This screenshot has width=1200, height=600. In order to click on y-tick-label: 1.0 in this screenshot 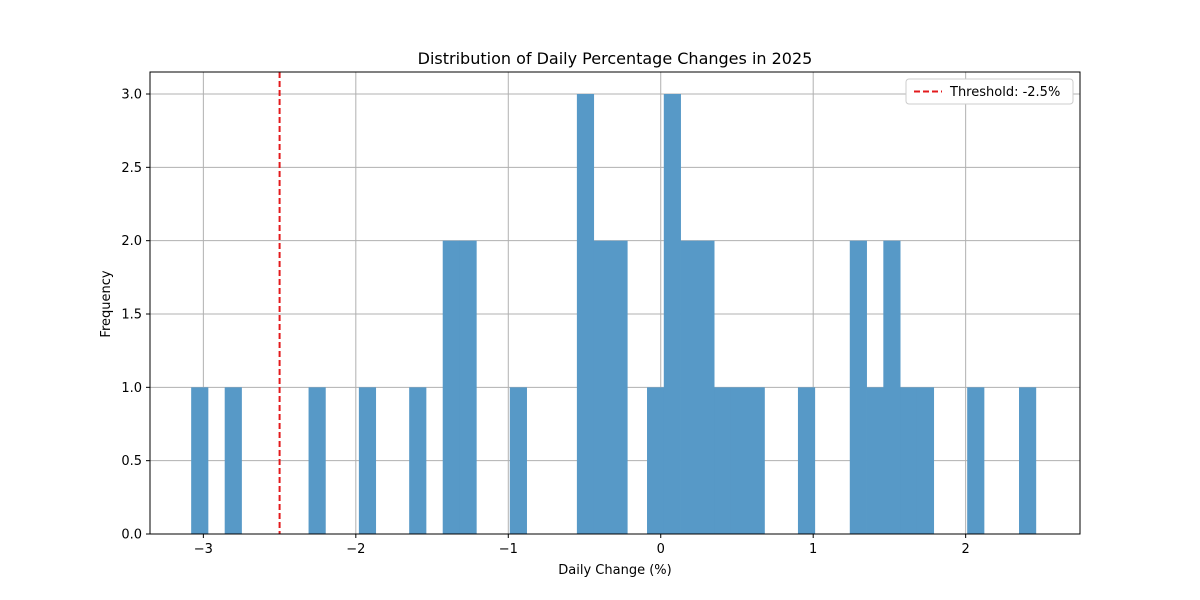, I will do `click(131, 388)`.